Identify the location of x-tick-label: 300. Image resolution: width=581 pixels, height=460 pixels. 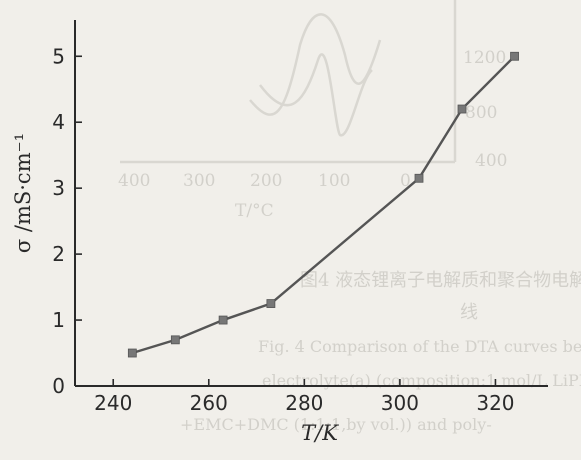
(400, 403).